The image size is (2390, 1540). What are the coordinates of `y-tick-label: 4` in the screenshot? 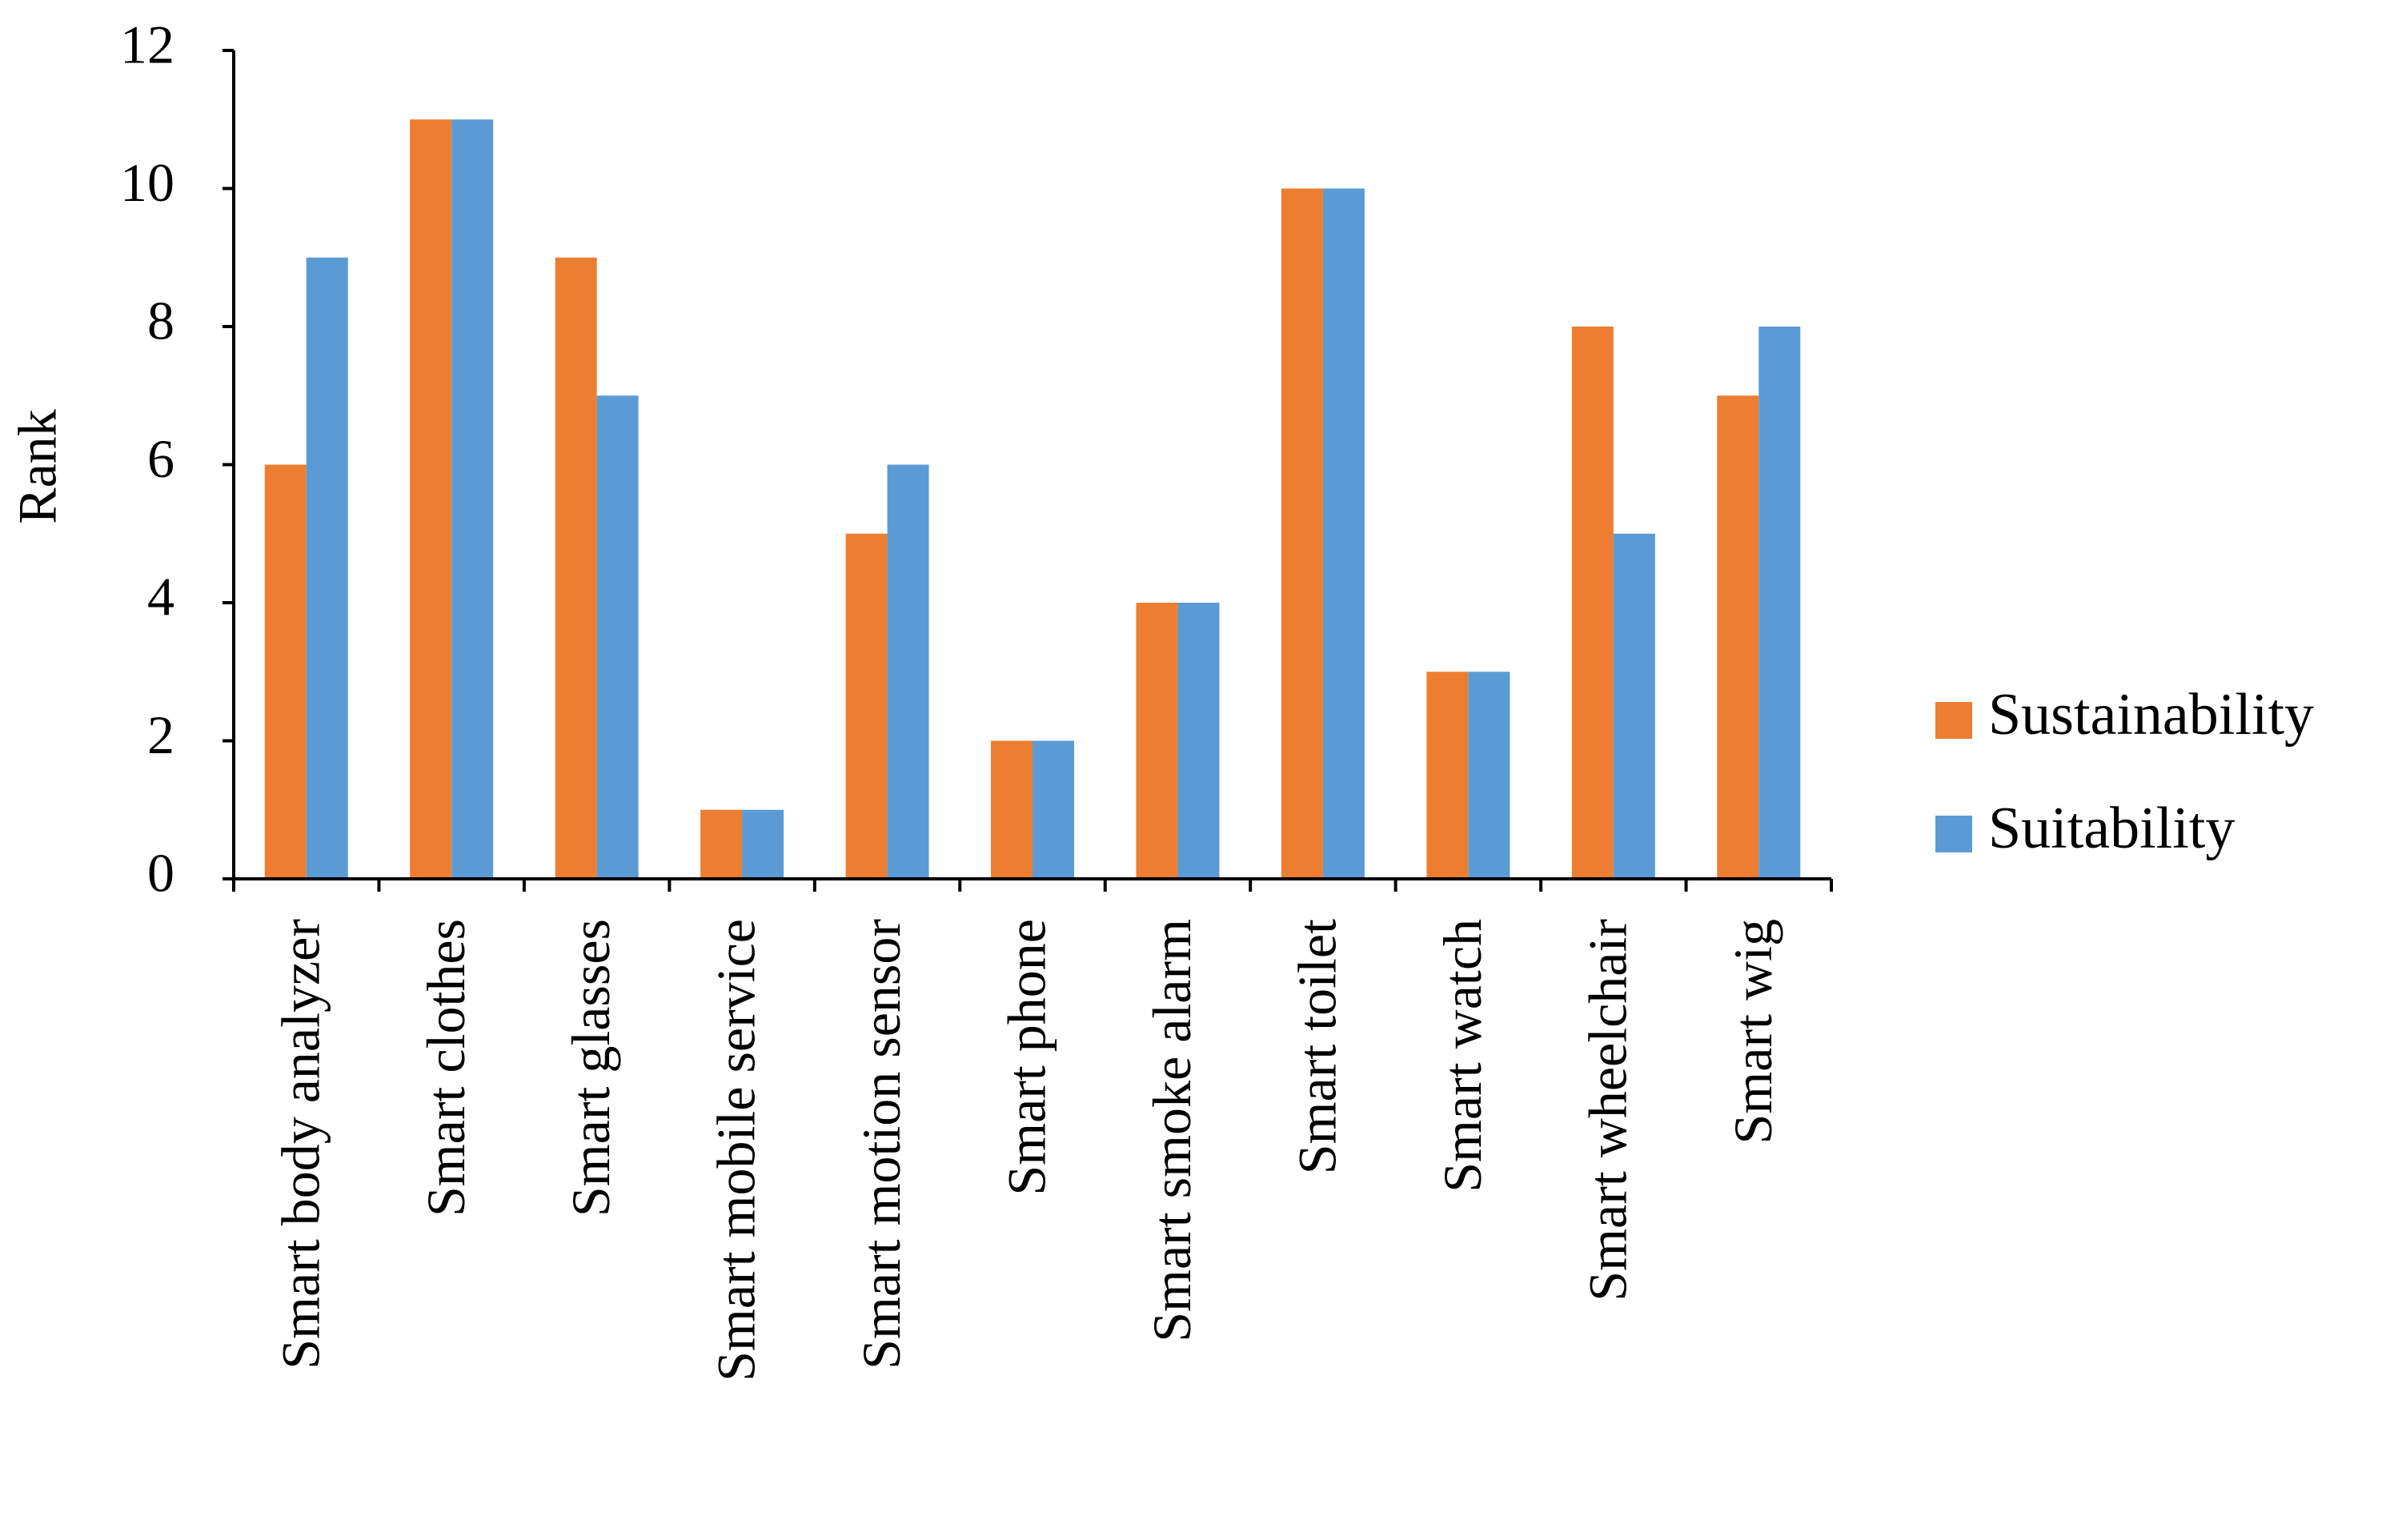 It's located at (160, 597).